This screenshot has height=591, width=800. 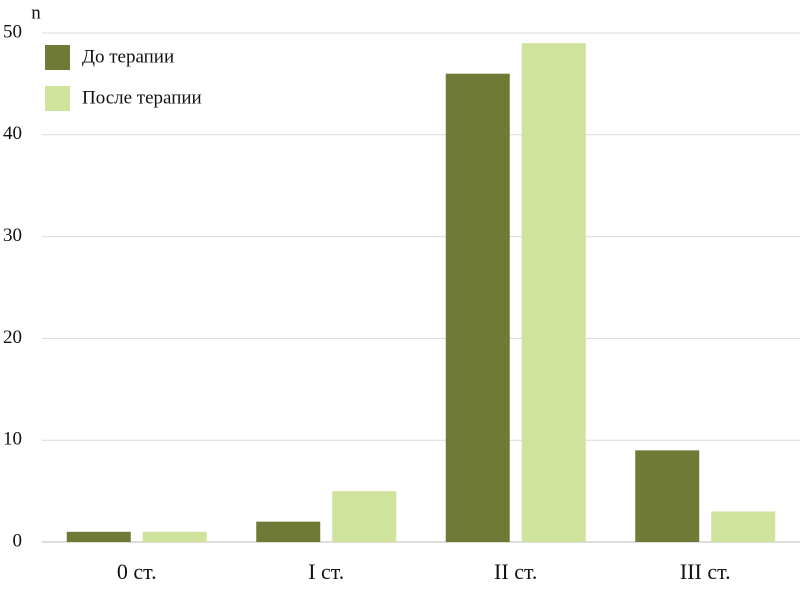 What do you see at coordinates (18, 540) in the screenshot?
I see `y-tick-label: 0` at bounding box center [18, 540].